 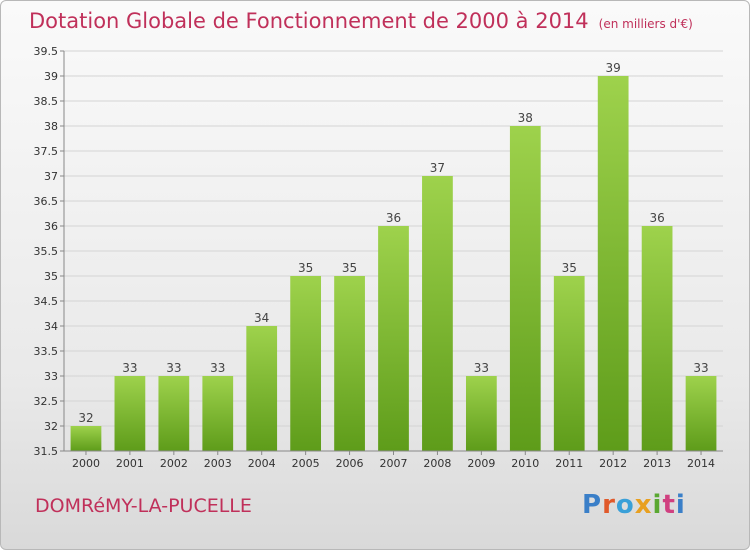 I want to click on x-tick-label: 2008, so click(x=437, y=463).